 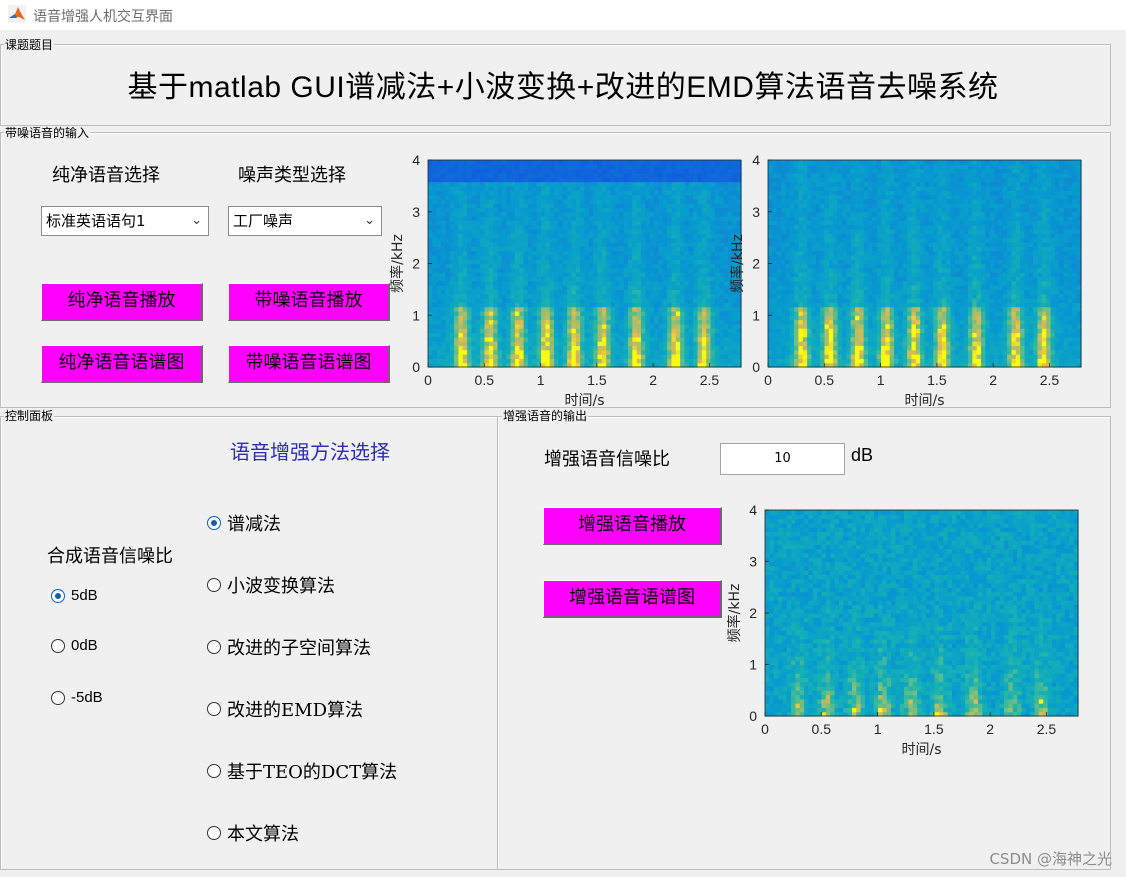 I want to click on snr-option-label: -5dB, so click(x=87, y=697).